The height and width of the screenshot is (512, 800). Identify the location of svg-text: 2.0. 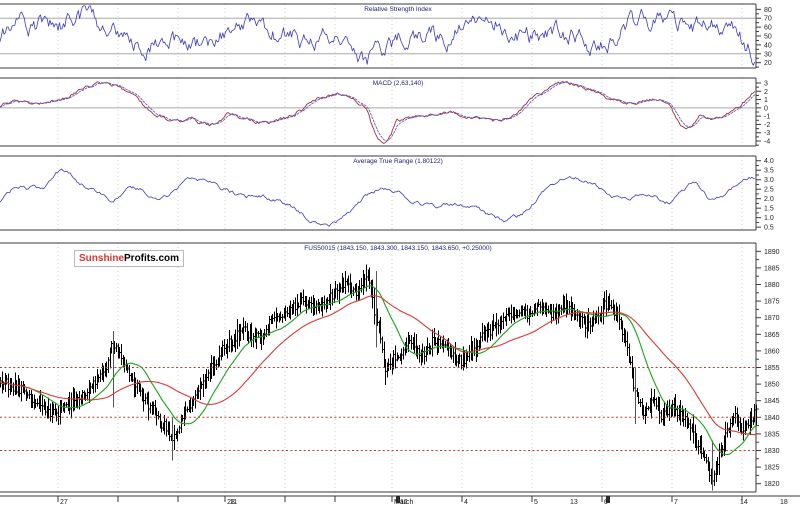
(769, 199).